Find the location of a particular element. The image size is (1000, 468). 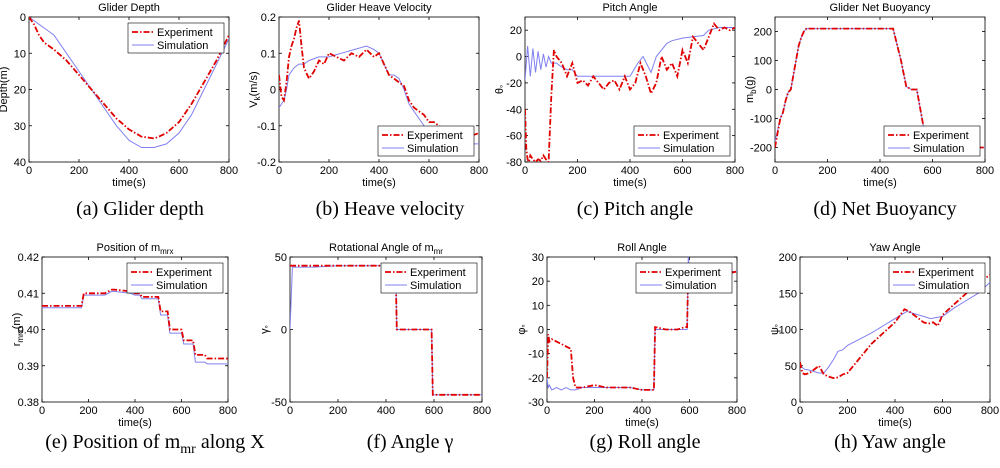

y-tick-label: 40 is located at coordinates (20, 163).